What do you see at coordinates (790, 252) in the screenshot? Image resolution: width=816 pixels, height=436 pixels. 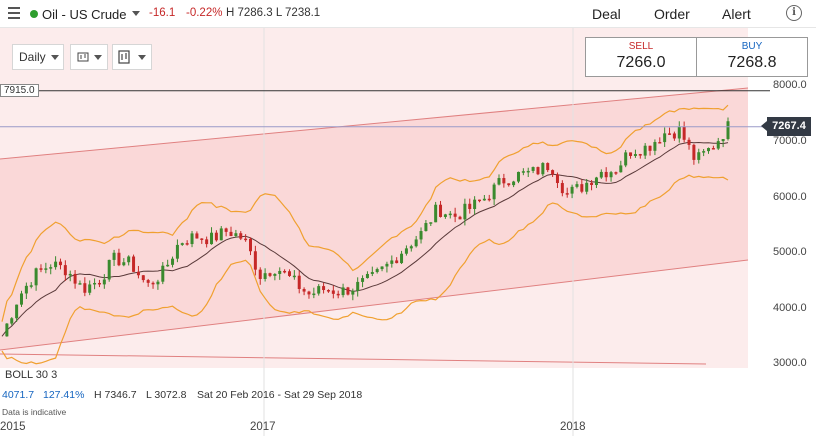 I see `y-tick-label: 5000.0` at bounding box center [790, 252].